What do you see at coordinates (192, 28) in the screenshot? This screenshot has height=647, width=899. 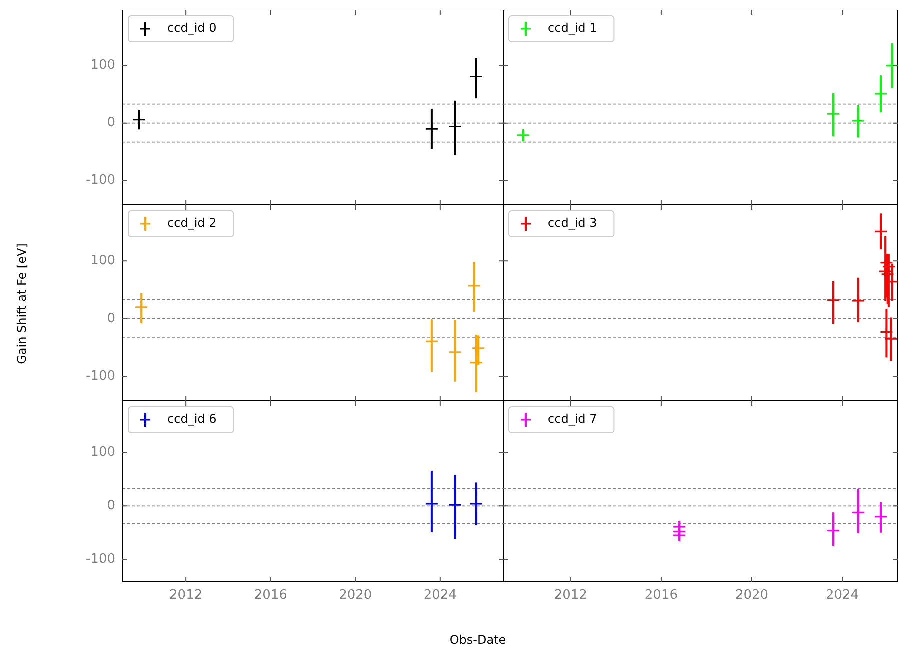 I see `legend-label: ccd_id 0` at bounding box center [192, 28].